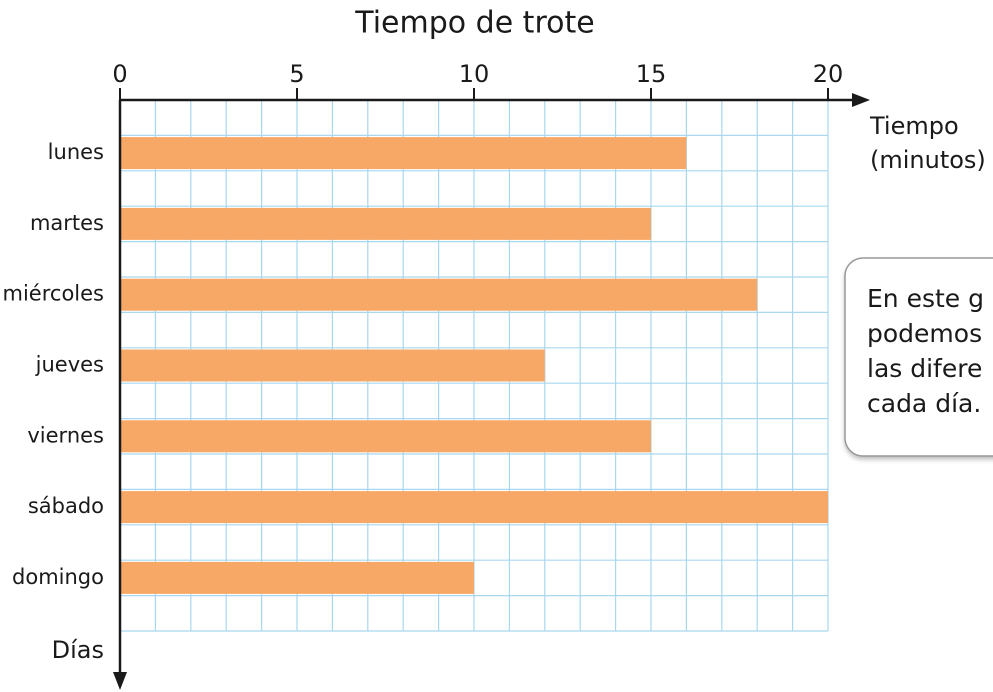 The width and height of the screenshot is (993, 692). I want to click on y-tick-label: domingo, so click(58, 577).